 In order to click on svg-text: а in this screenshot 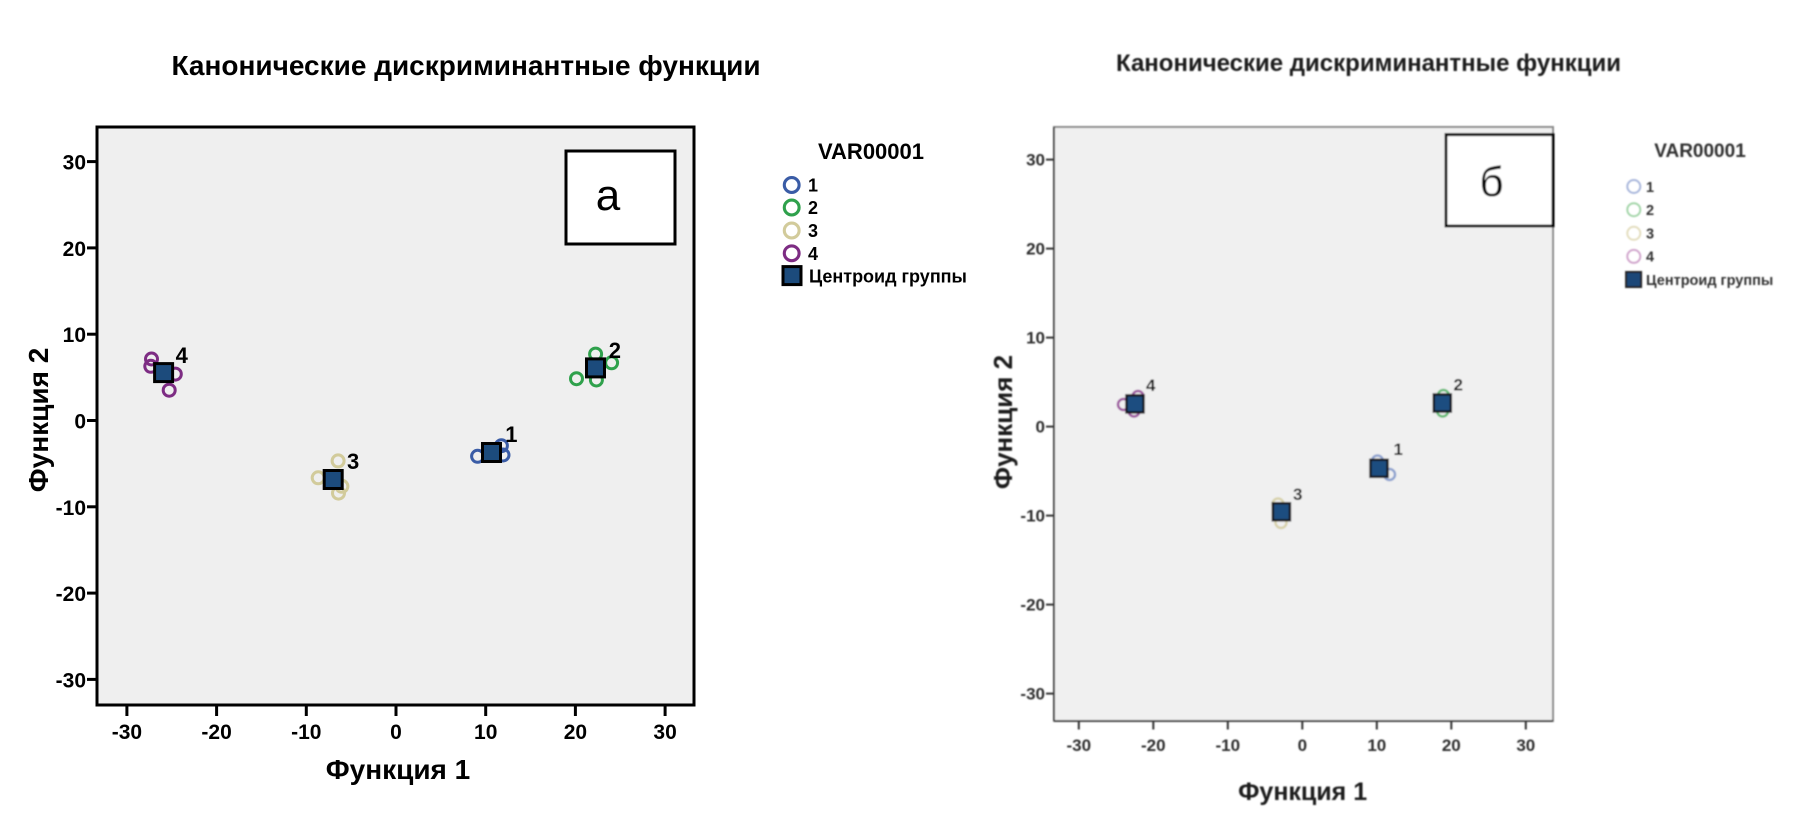, I will do `click(608, 195)`.